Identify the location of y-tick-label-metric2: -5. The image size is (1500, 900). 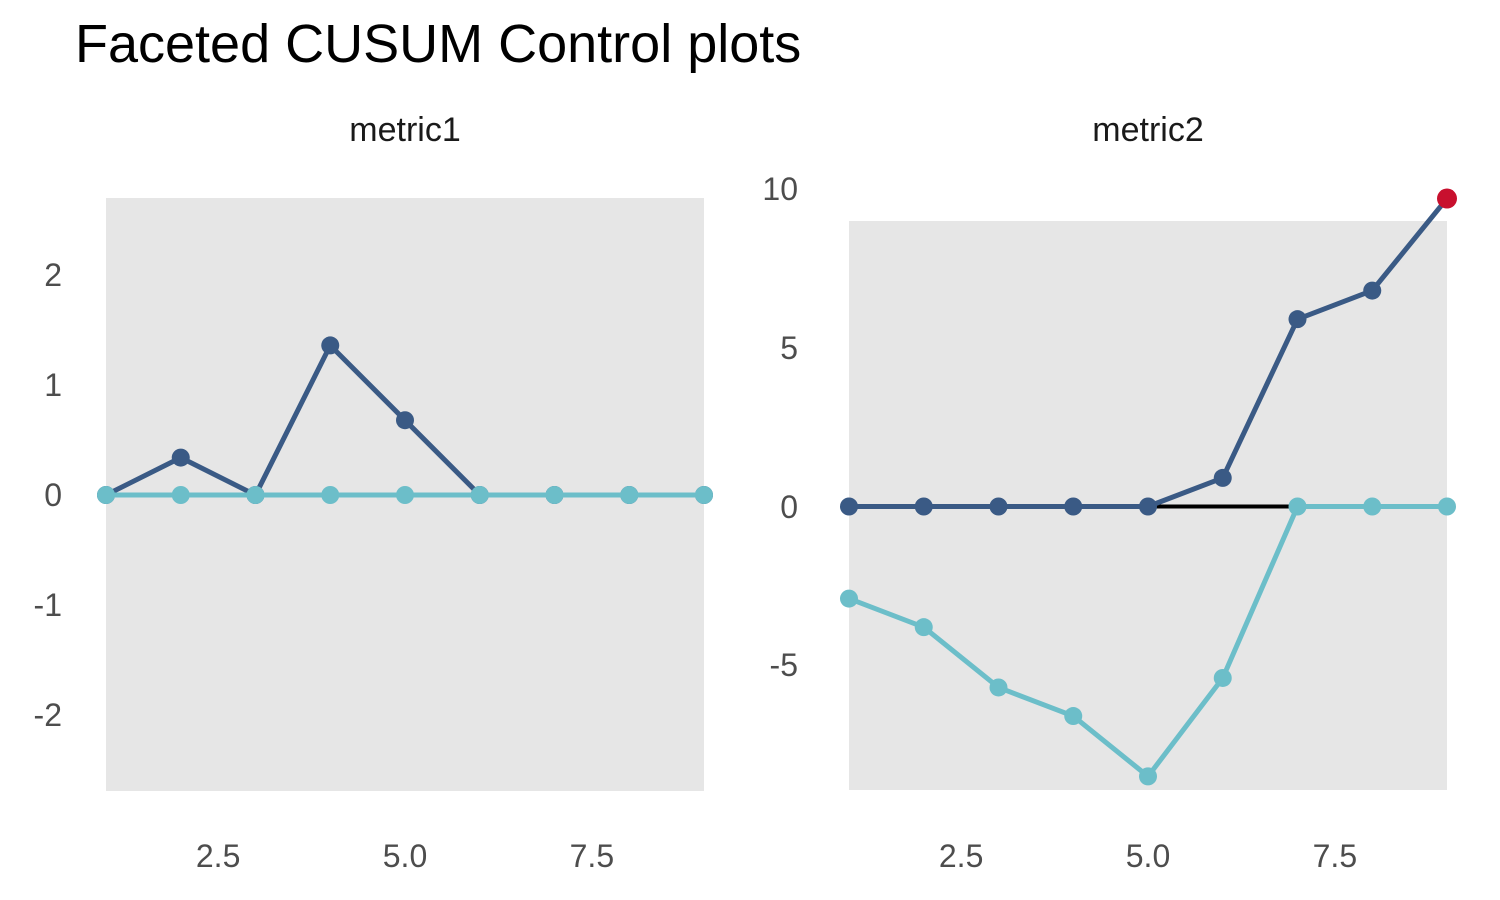
(783, 665).